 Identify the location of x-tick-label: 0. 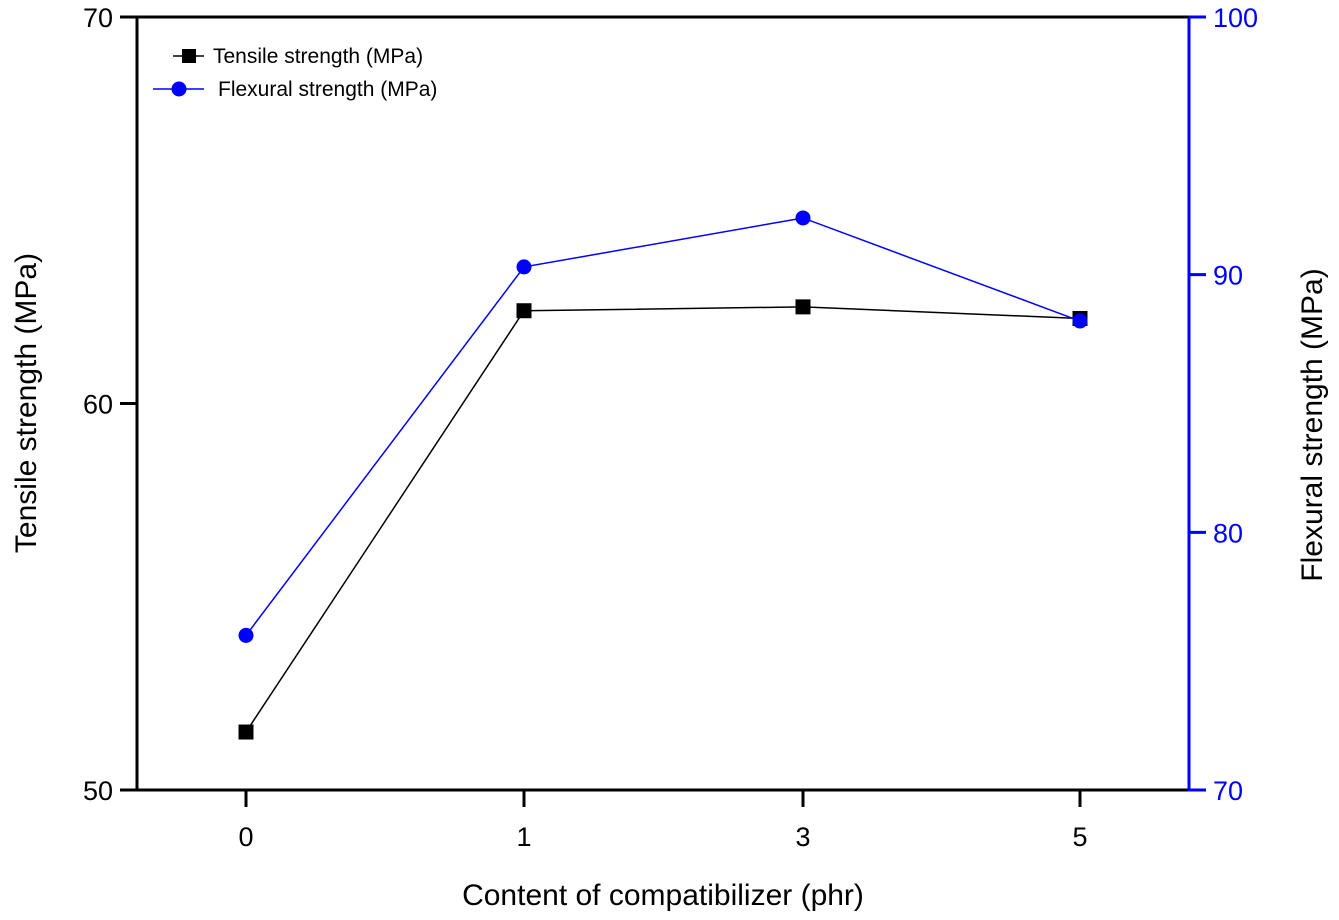
(245, 837).